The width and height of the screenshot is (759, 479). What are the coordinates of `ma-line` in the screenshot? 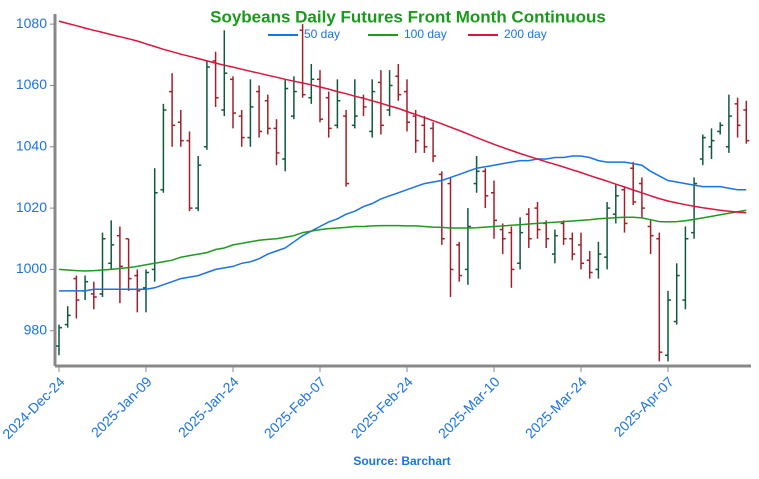 It's located at (402, 240).